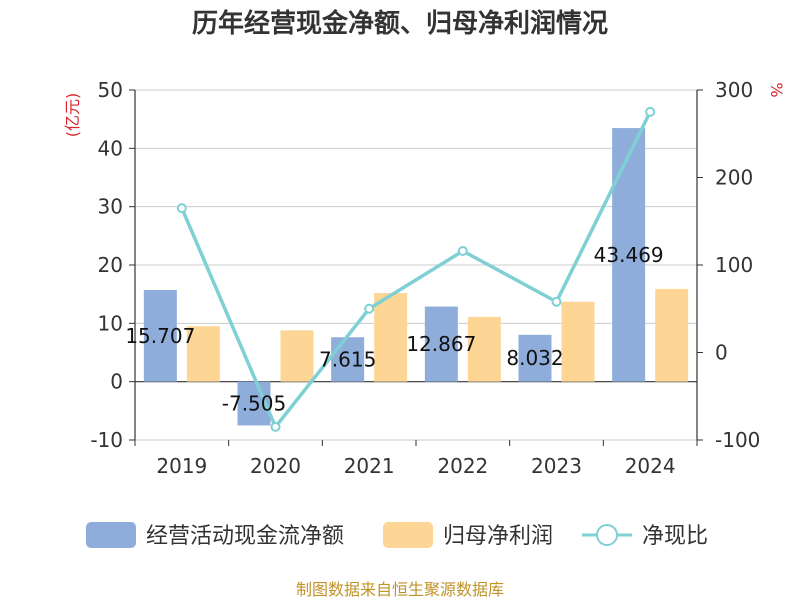  Describe the element at coordinates (110, 265) in the screenshot. I see `y-left-tick-label: 20` at that location.